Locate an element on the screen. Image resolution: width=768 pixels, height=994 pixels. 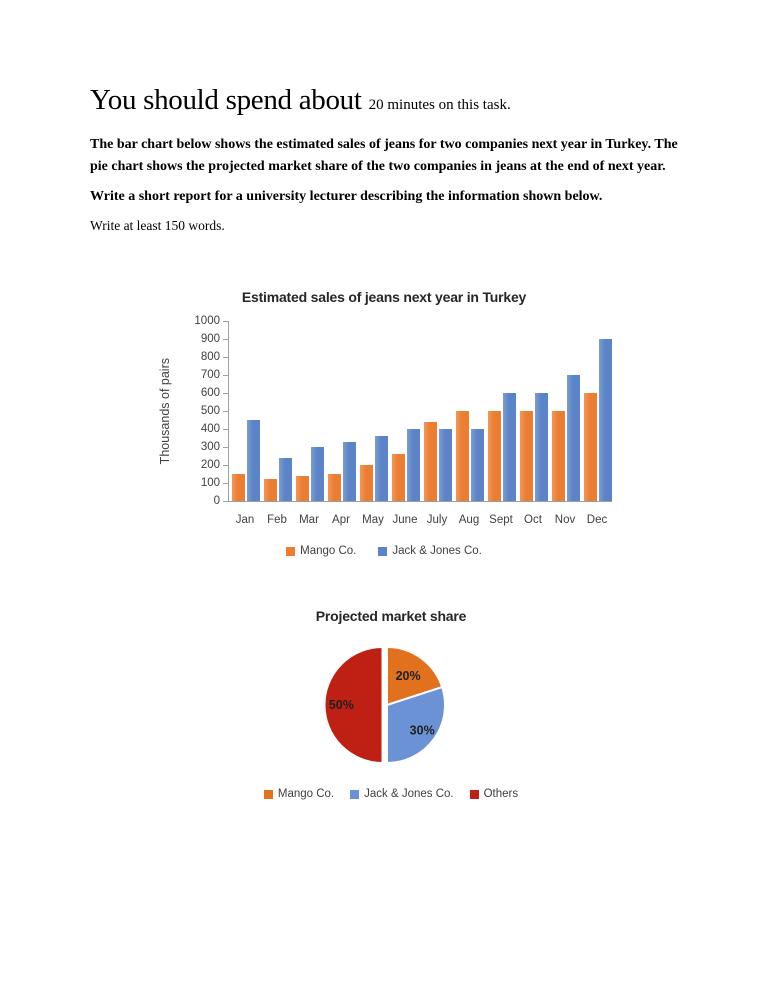
pie-chart-legend: Mango Co. Jack & Jones Co. Others is located at coordinates (391, 794).